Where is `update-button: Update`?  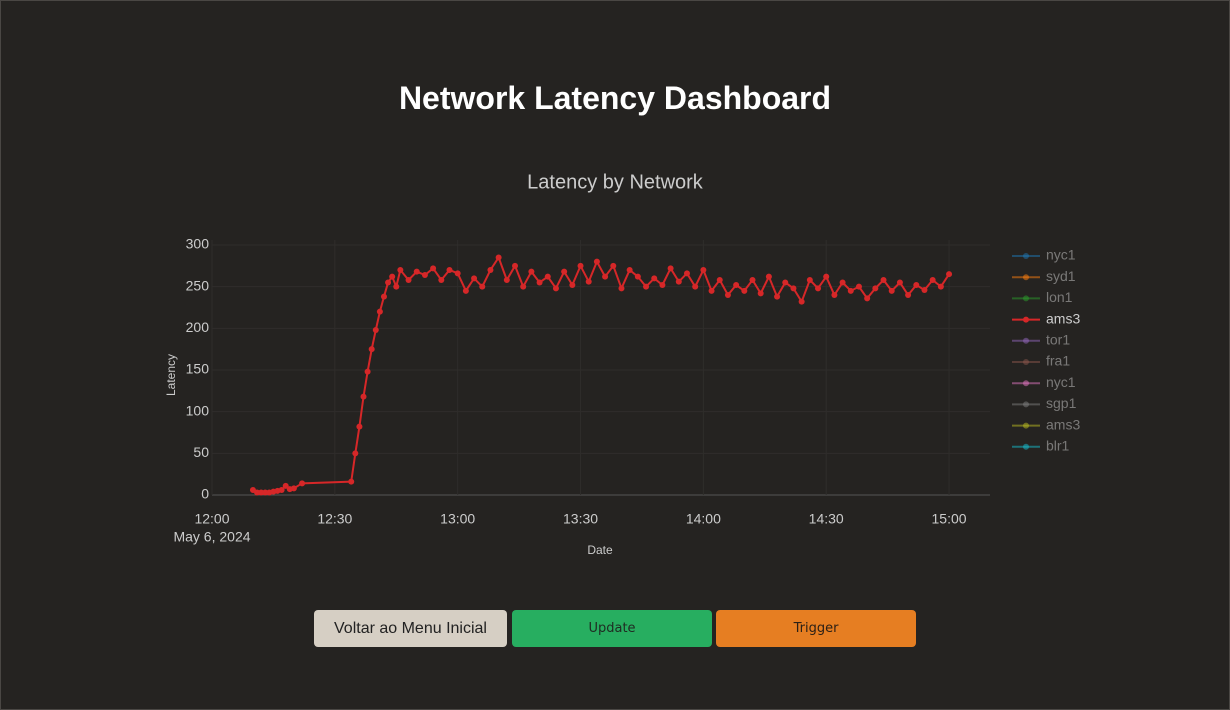
update-button: Update is located at coordinates (612, 628).